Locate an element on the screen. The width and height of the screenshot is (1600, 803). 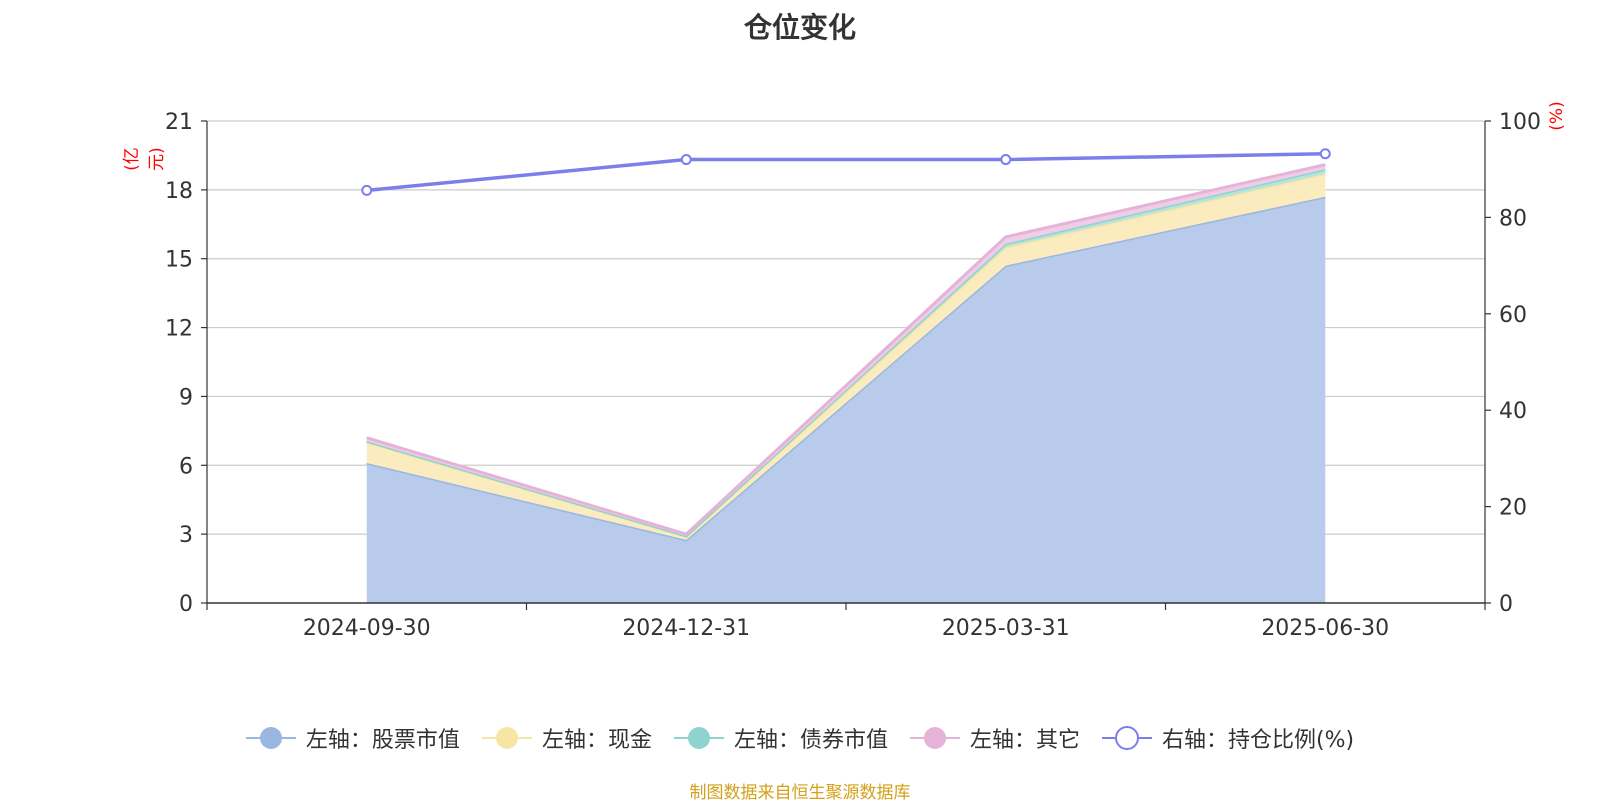
x-axis-tick-label: 2024-09-30 is located at coordinates (367, 628).